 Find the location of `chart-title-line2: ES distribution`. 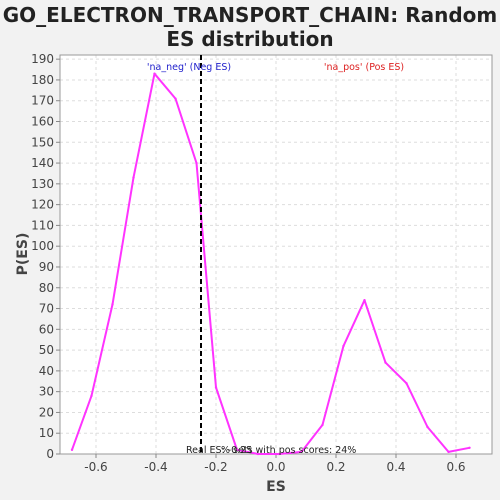

chart-title-line2: ES distribution is located at coordinates (250, 39).